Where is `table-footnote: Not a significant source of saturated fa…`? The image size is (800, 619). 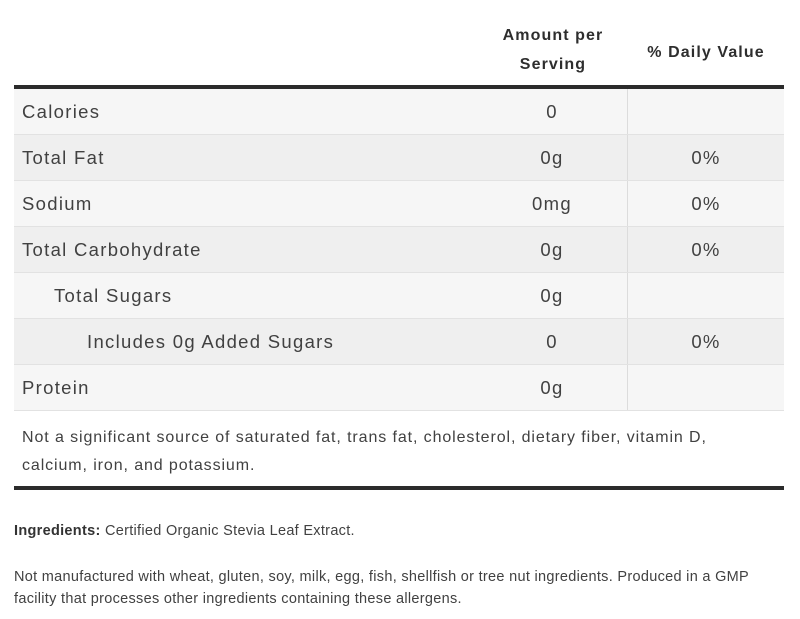 table-footnote: Not a significant source of saturated fa… is located at coordinates (399, 448).